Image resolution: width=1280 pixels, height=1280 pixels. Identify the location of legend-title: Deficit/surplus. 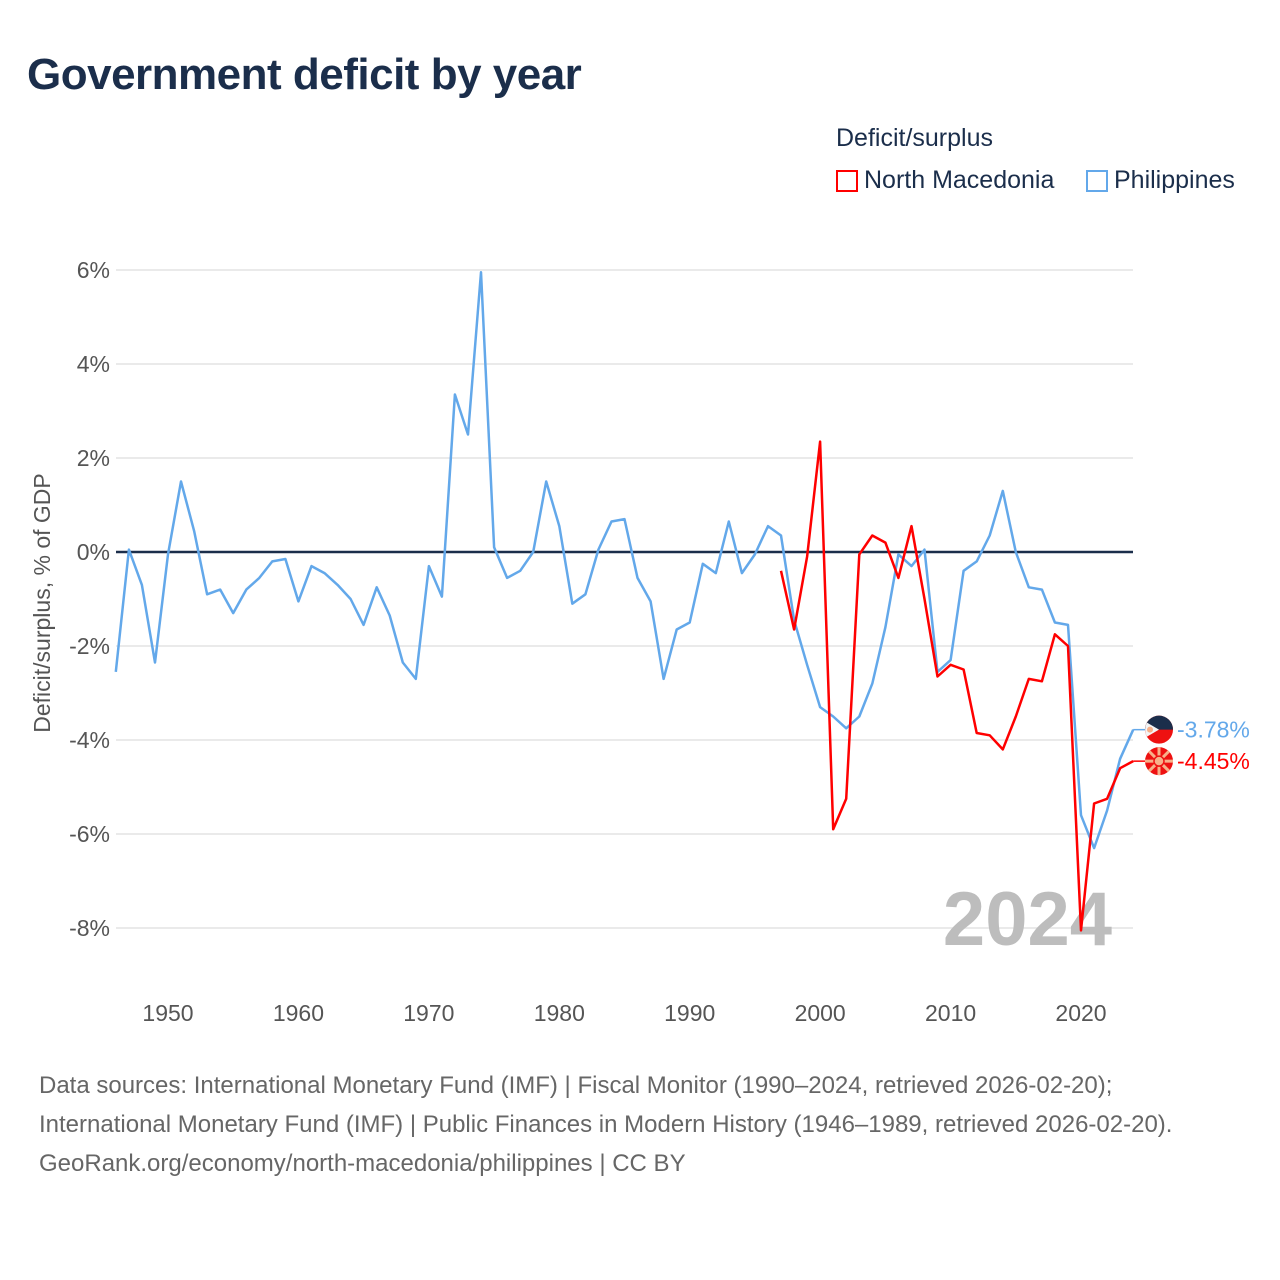
(914, 138).